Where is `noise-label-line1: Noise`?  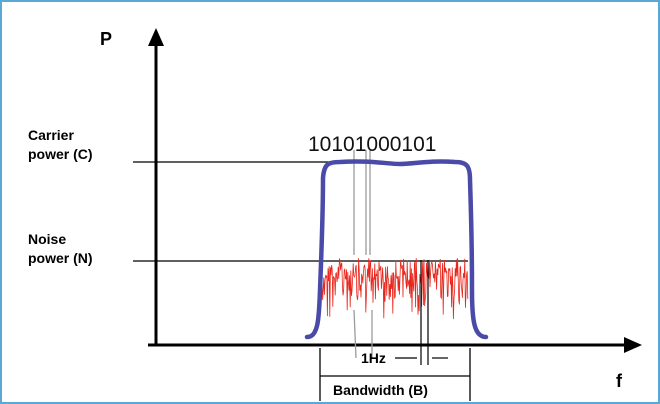
noise-label-line1: Noise is located at coordinates (47, 239).